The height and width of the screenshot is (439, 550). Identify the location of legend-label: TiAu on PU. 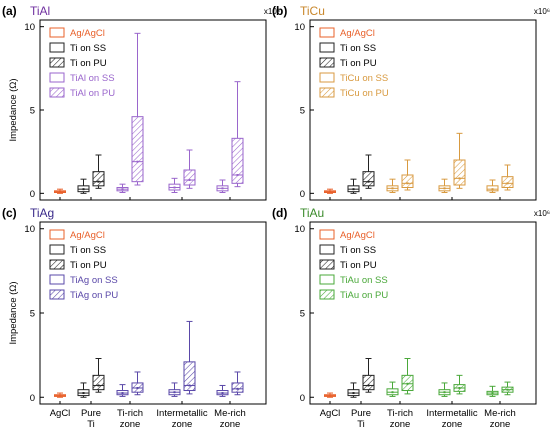
(364, 295).